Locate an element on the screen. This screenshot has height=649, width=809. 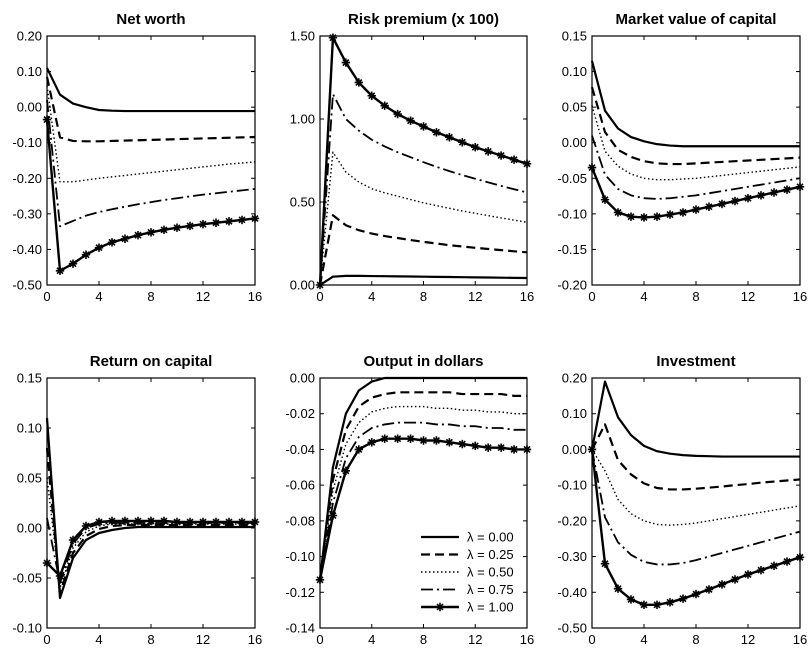
y-tick-label: -0.05 is located at coordinates (572, 178).